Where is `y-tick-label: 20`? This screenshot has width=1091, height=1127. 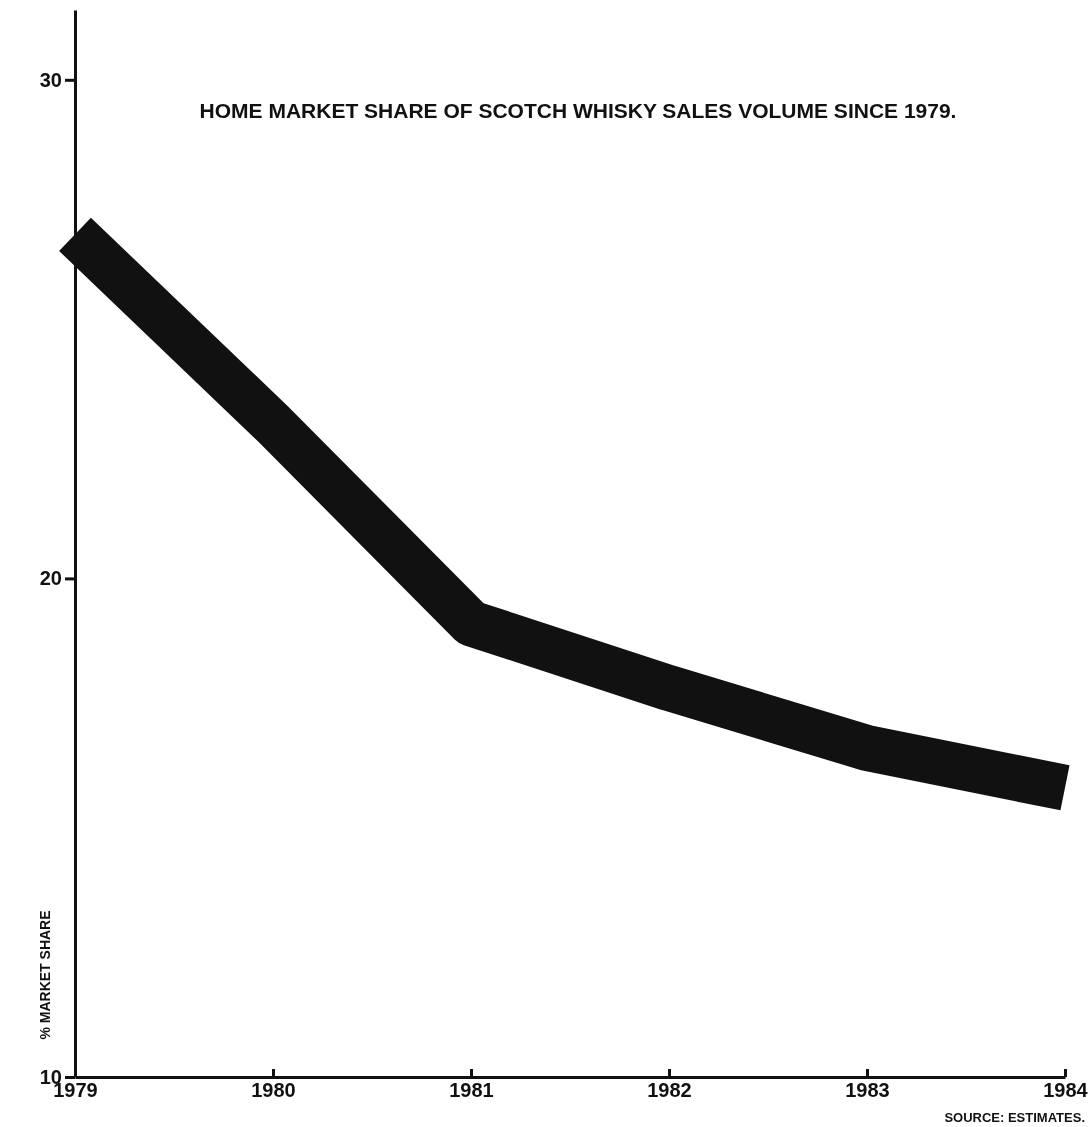 y-tick-label: 20 is located at coordinates (50, 578).